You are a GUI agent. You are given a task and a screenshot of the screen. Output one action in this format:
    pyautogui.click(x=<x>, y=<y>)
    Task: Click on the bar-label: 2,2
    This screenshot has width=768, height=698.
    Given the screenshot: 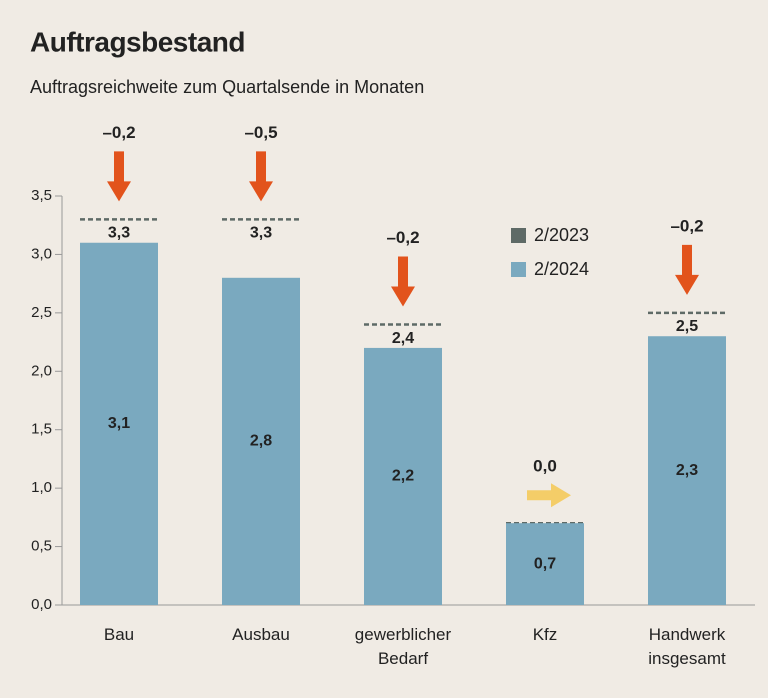 What is the action you would take?
    pyautogui.click(x=403, y=476)
    